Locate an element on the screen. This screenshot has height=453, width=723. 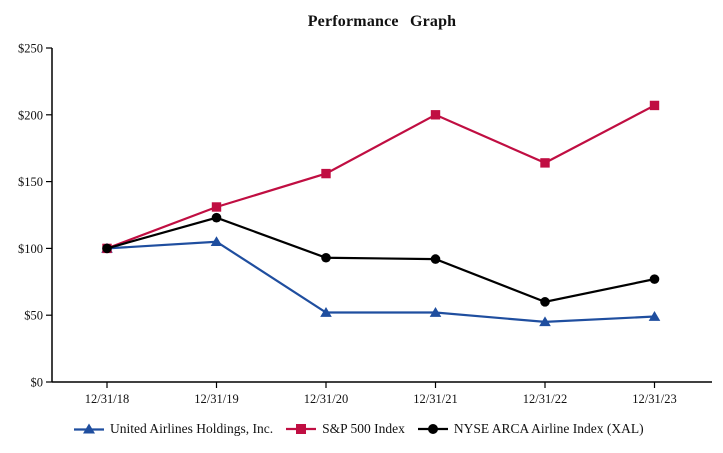
triangle-marker-icon is located at coordinates (89, 428).